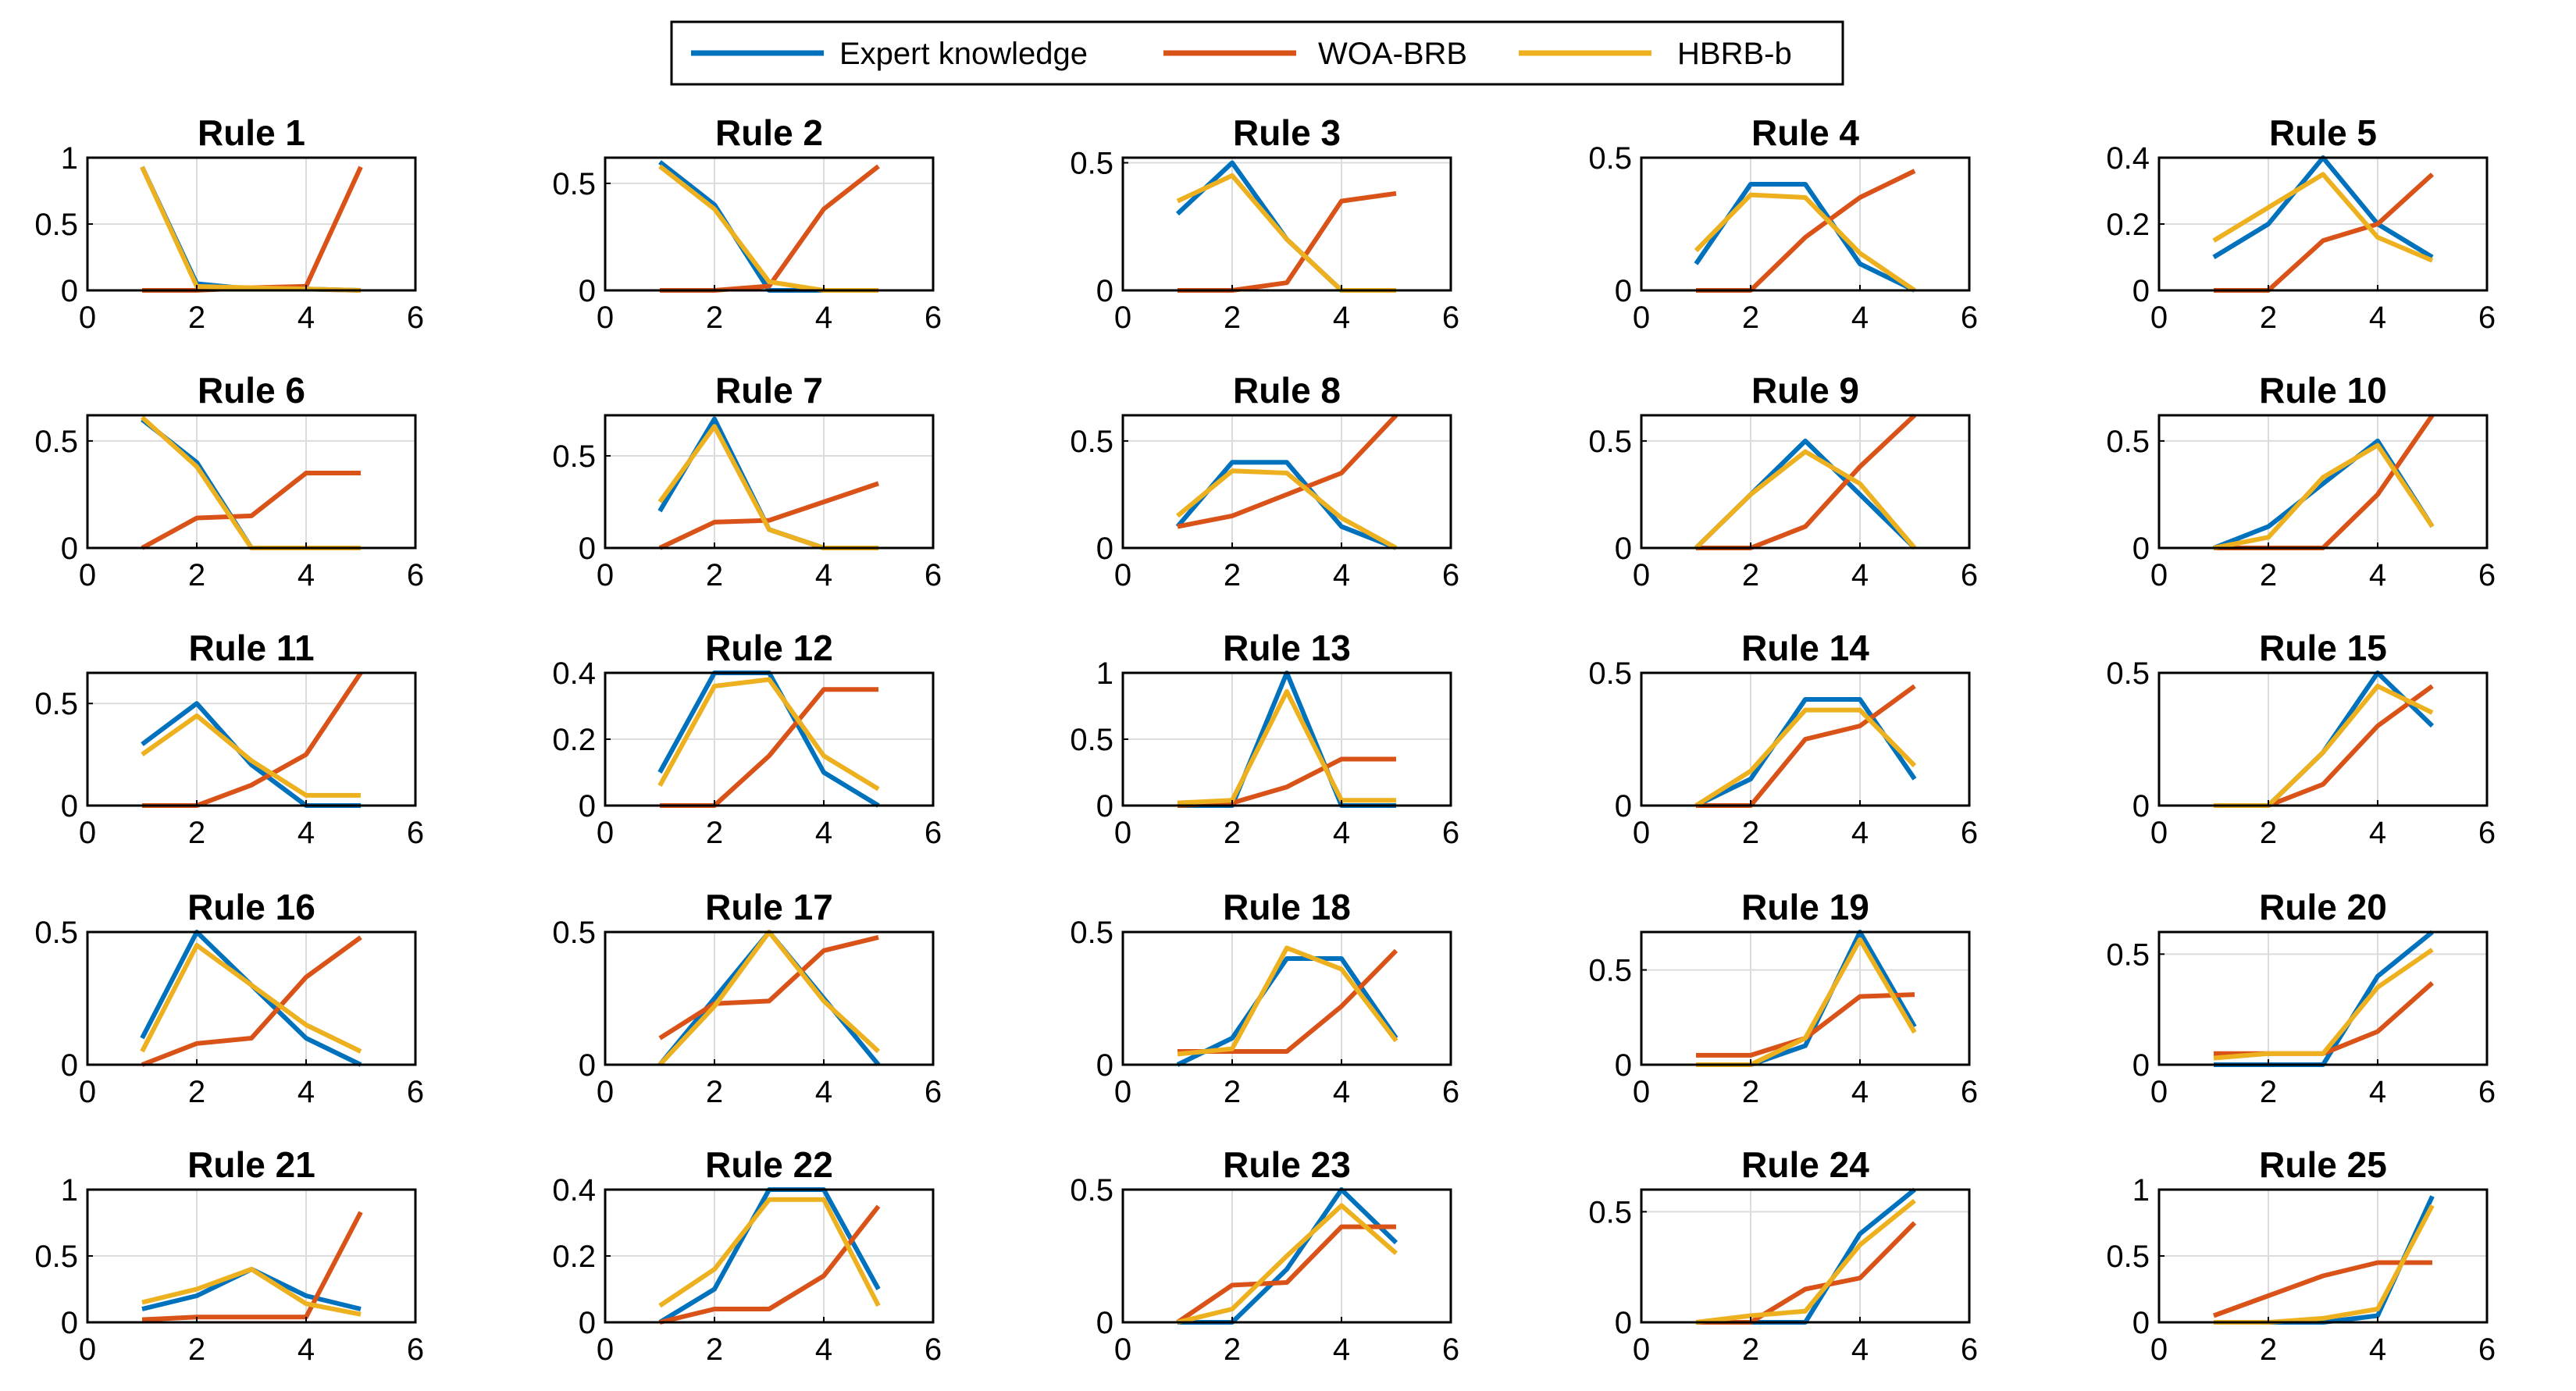 The width and height of the screenshot is (2576, 1391). I want to click on panel-rule-9: 0 2 4 6 0 0.5 Rule 9, so click(1783, 481).